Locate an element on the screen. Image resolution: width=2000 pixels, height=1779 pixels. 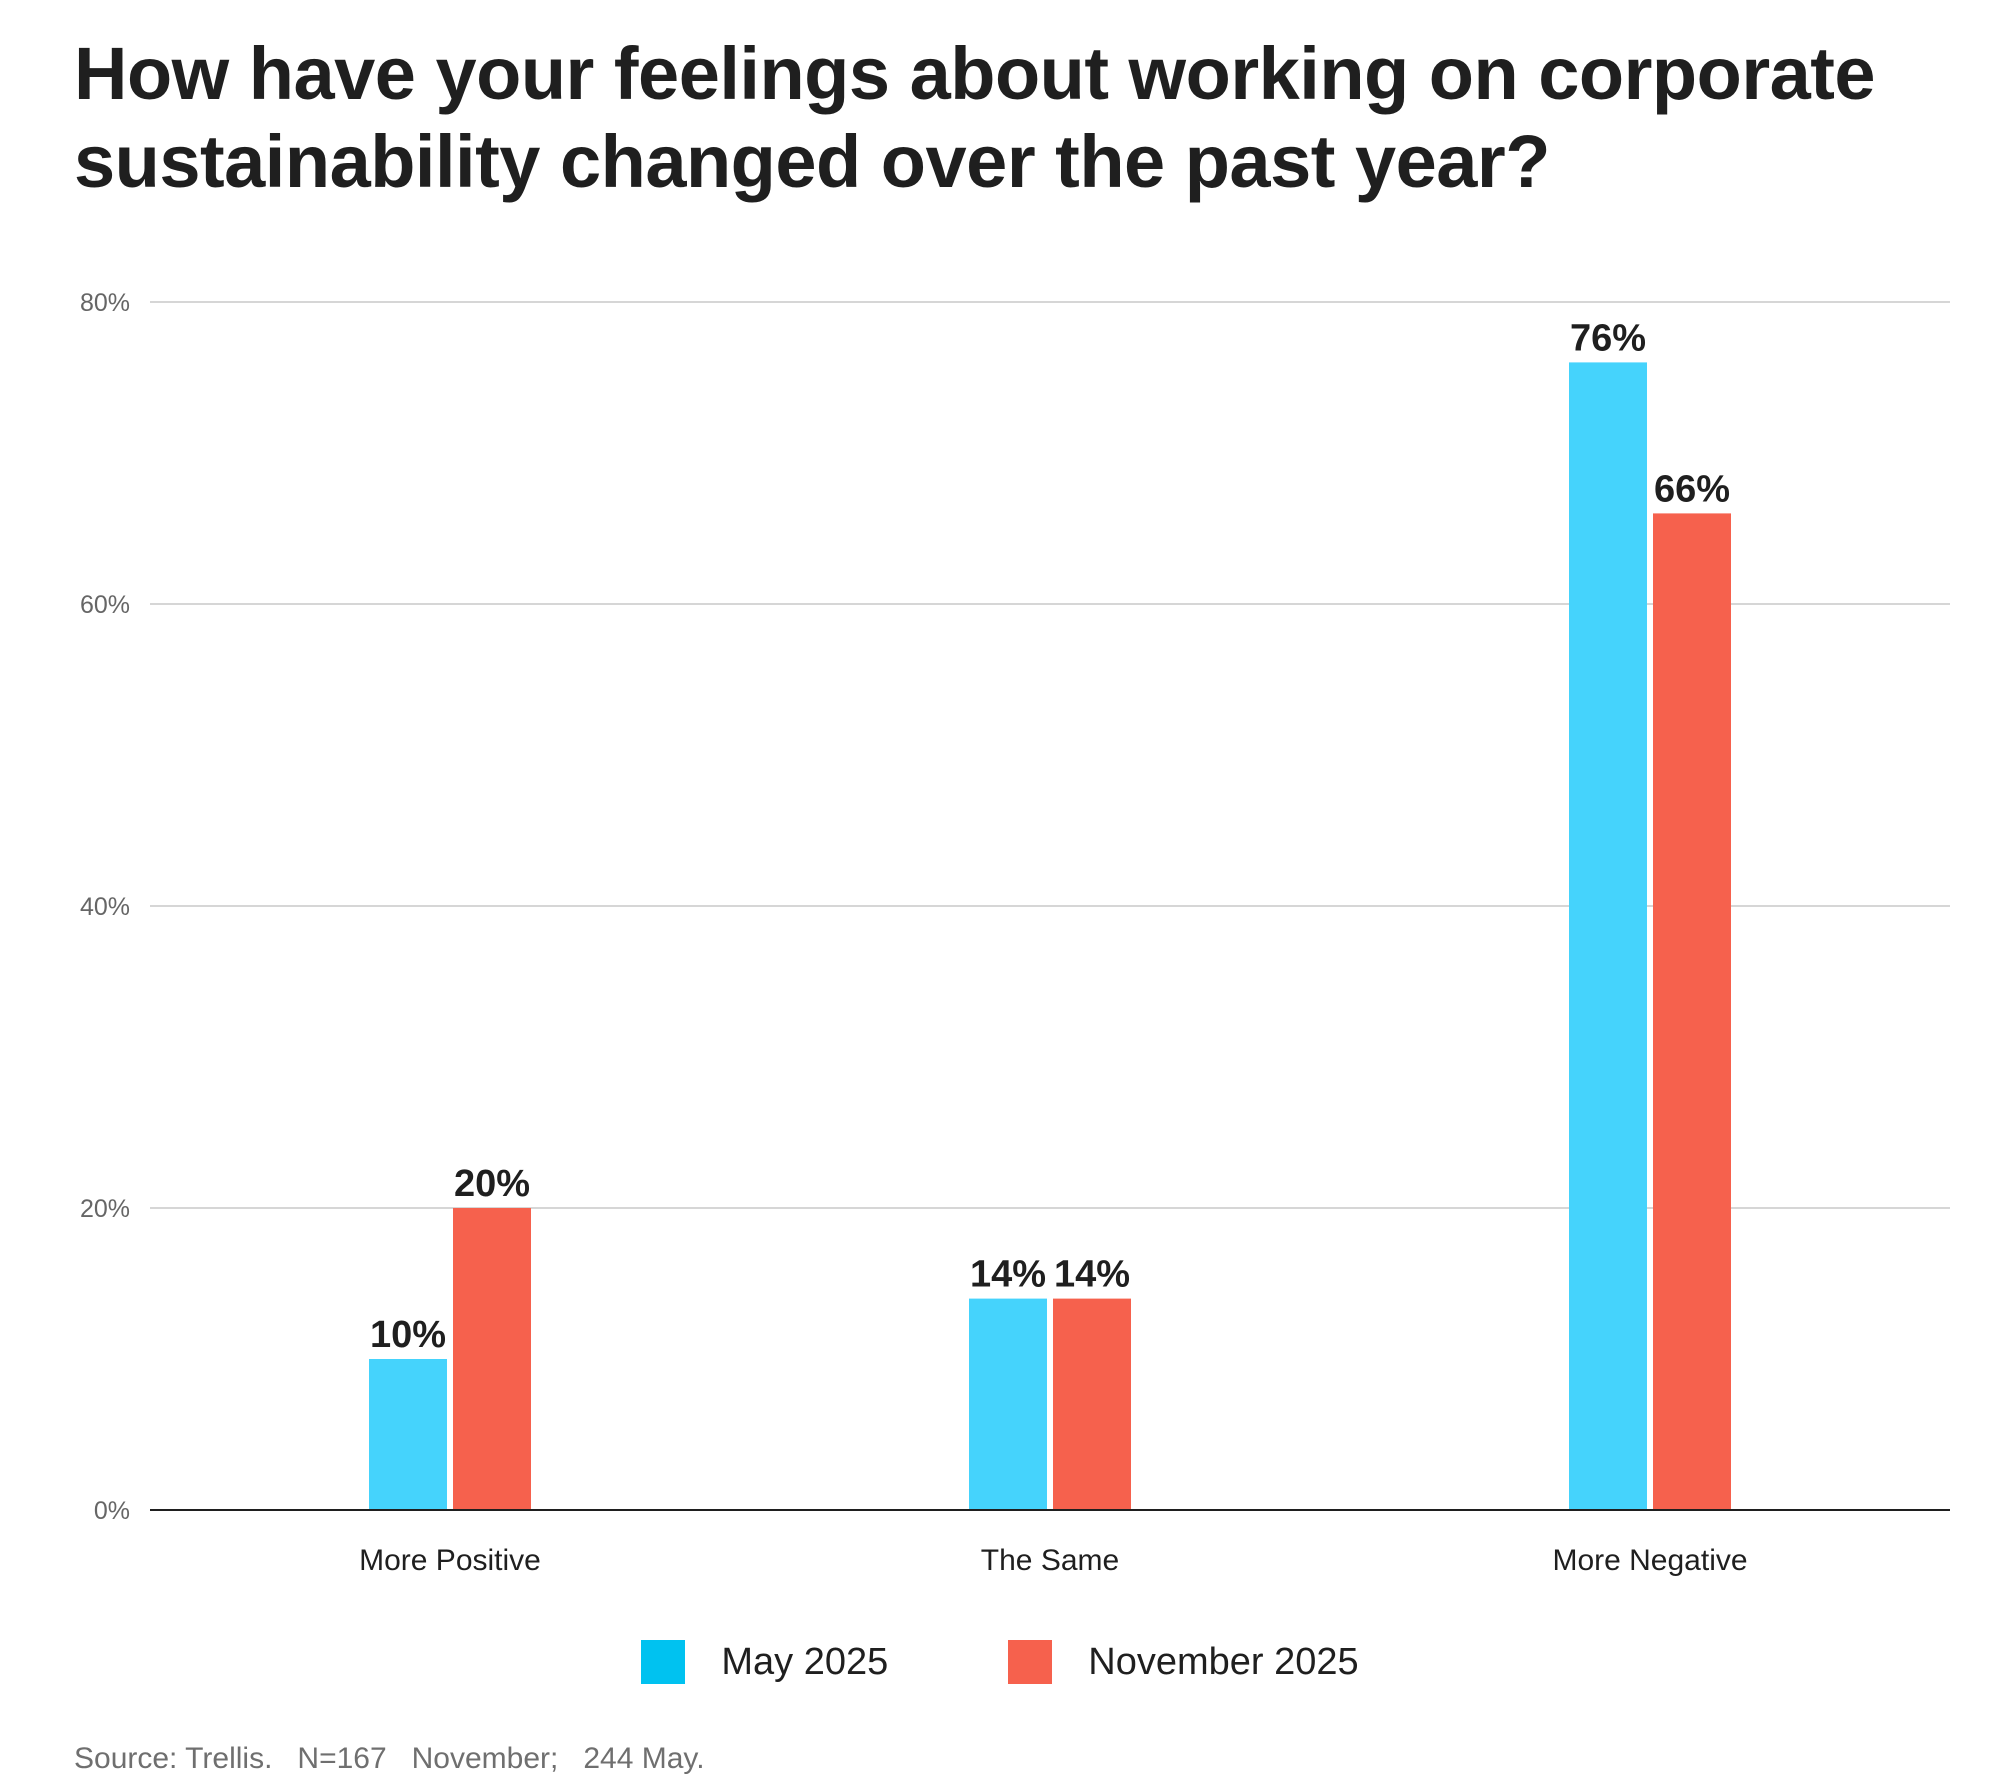
x-category-label: More Positive is located at coordinates (450, 1560).